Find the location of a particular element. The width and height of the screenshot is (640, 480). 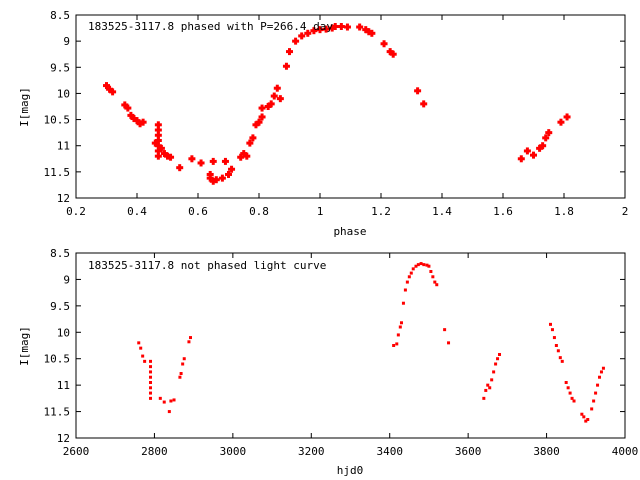

phased-y-tick-label: 12 is located at coordinates (63, 198).